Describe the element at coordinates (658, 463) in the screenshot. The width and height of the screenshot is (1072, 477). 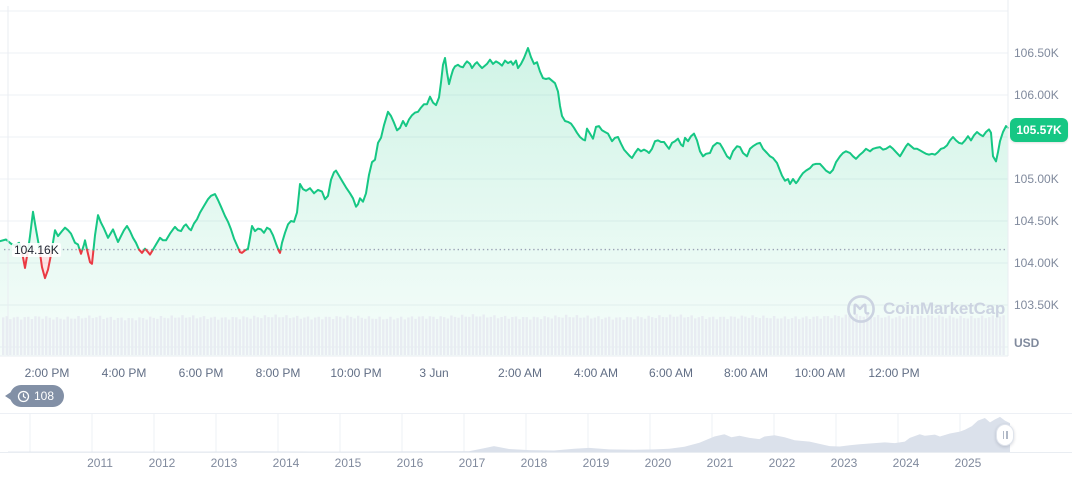
I see `year-tick-label: 2020` at that location.